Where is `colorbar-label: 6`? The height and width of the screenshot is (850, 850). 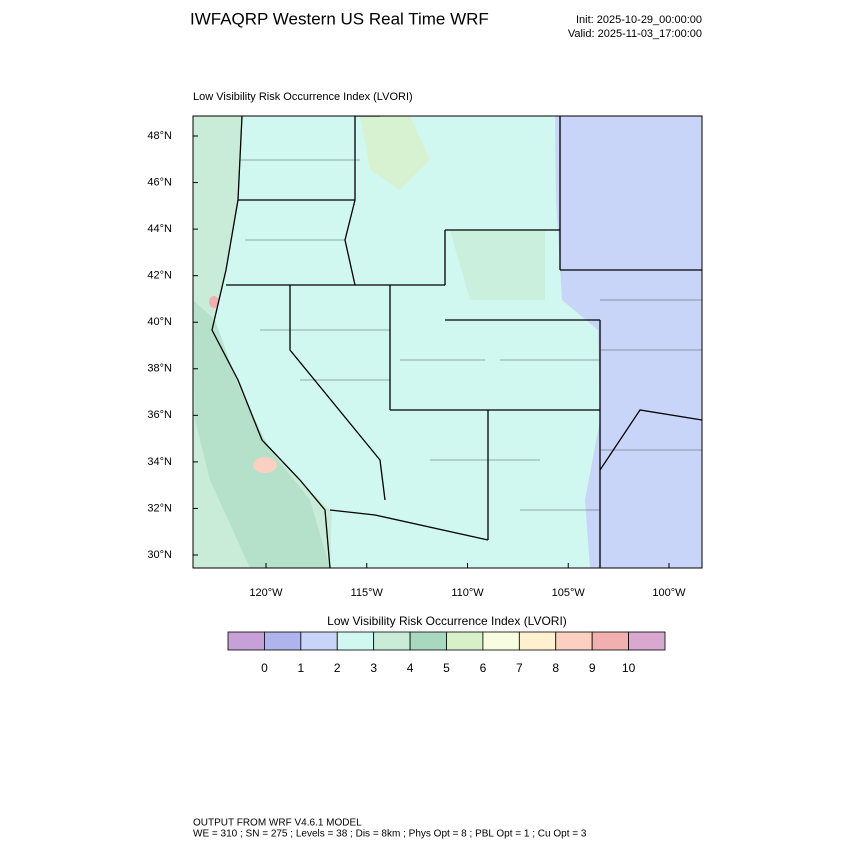
colorbar-label: 6 is located at coordinates (483, 668).